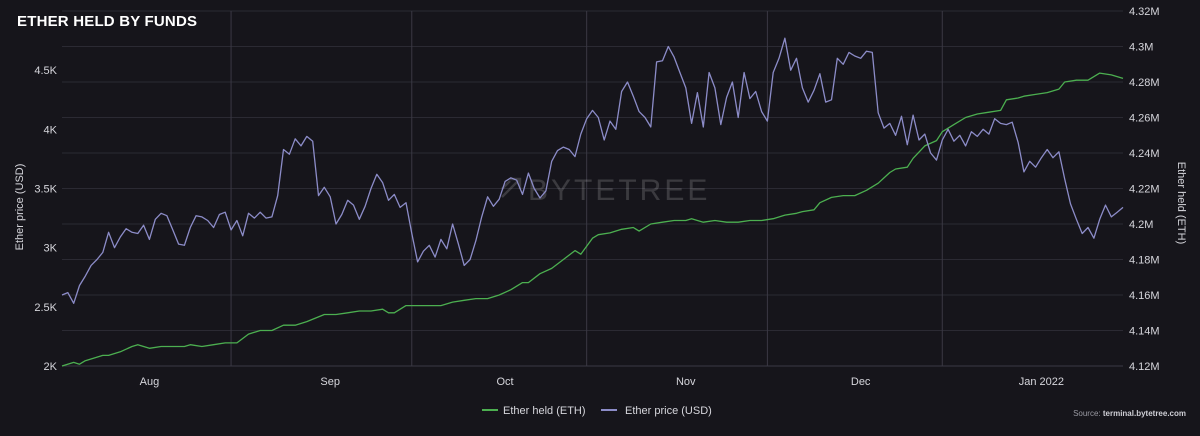 This screenshot has height=436, width=1200. Describe the element at coordinates (107, 21) in the screenshot. I see `chart-title: ETHER HELD BY FUNDS` at that location.